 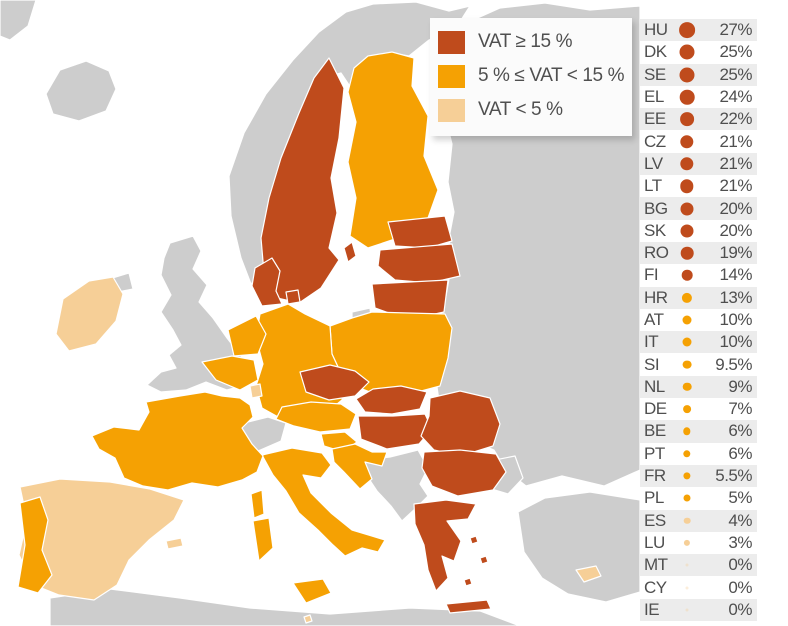 What do you see at coordinates (714, 298) in the screenshot?
I see `vat-list-row-HR: HR 13%` at bounding box center [714, 298].